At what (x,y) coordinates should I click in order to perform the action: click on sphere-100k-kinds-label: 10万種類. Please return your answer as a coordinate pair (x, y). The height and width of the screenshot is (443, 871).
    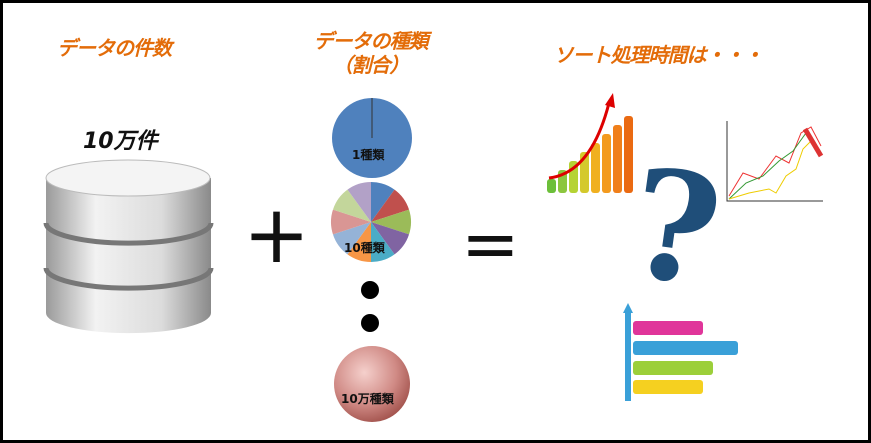
    Looking at the image, I should click on (367, 399).